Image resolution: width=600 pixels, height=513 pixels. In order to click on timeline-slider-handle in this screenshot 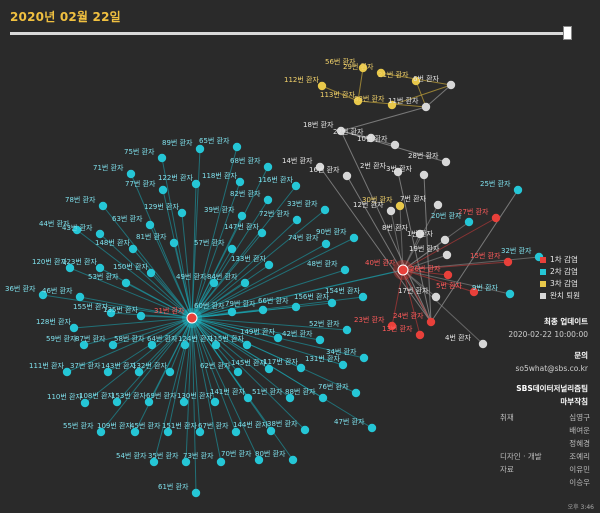, I will do `click(567, 33)`.